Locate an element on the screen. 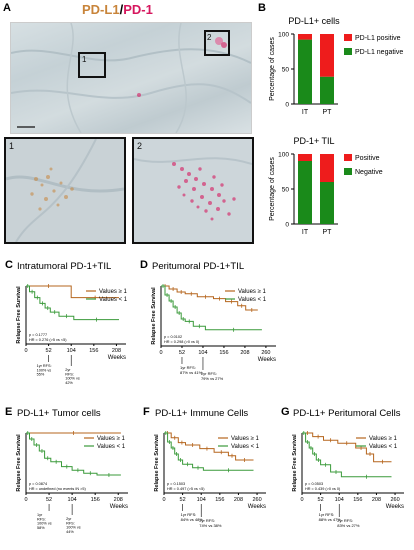  bar-chart-title: PD-1+ TIL is located at coordinates (313, 141).